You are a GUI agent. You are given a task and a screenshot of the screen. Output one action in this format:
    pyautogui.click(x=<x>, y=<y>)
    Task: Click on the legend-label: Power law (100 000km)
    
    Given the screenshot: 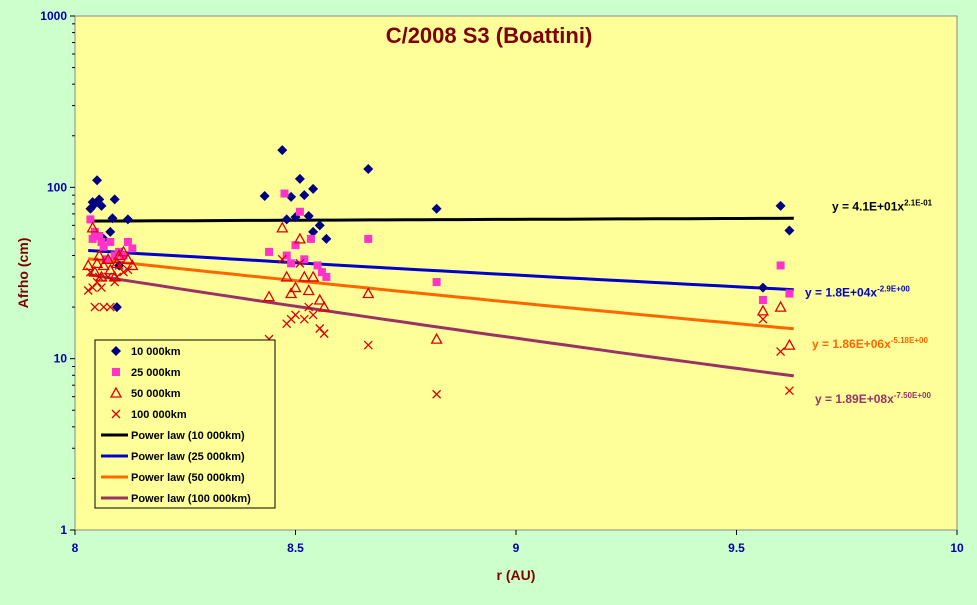 What is the action you would take?
    pyautogui.click(x=191, y=499)
    